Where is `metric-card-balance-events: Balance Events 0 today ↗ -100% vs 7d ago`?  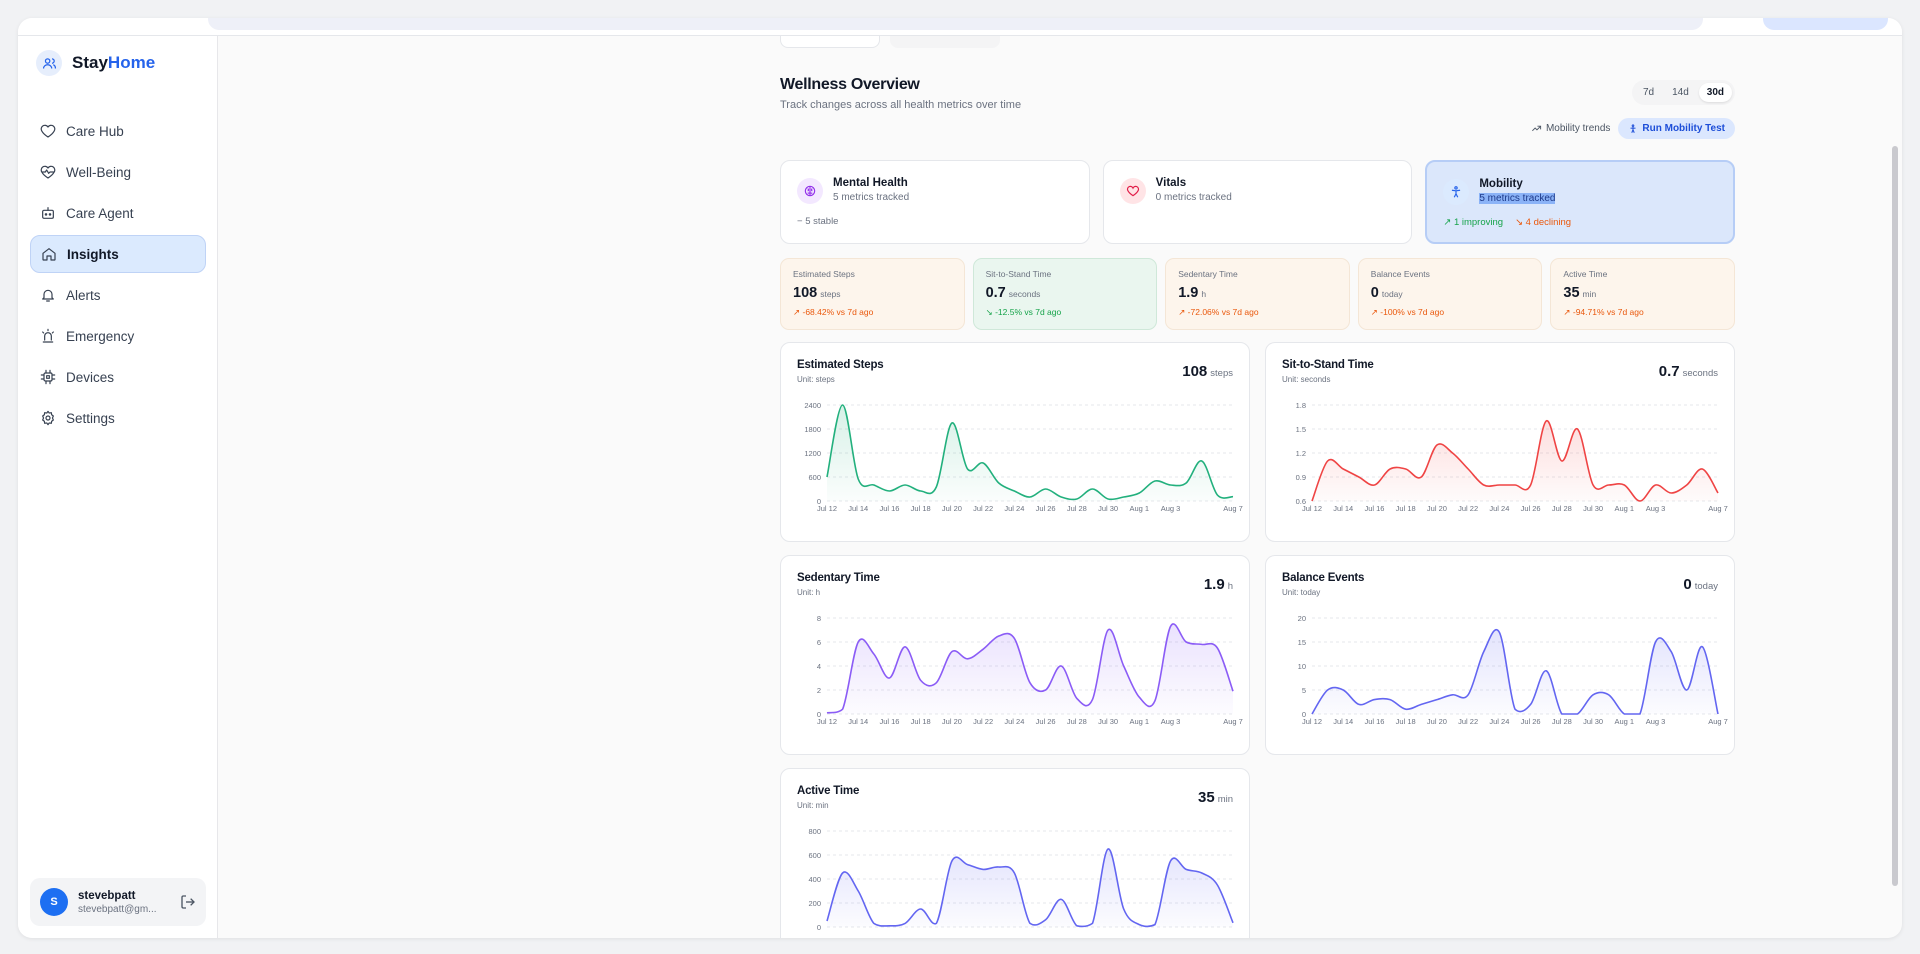 metric-card-balance-events: Balance Events 0 today ↗ -100% vs 7d ago is located at coordinates (1450, 294).